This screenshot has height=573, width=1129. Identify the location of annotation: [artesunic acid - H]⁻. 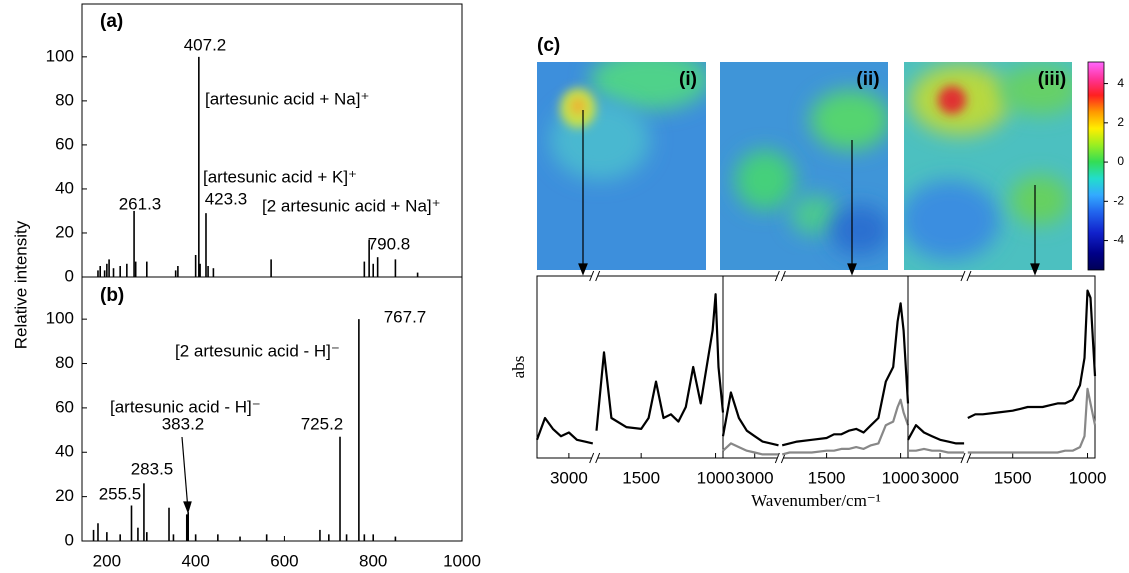
(185, 406).